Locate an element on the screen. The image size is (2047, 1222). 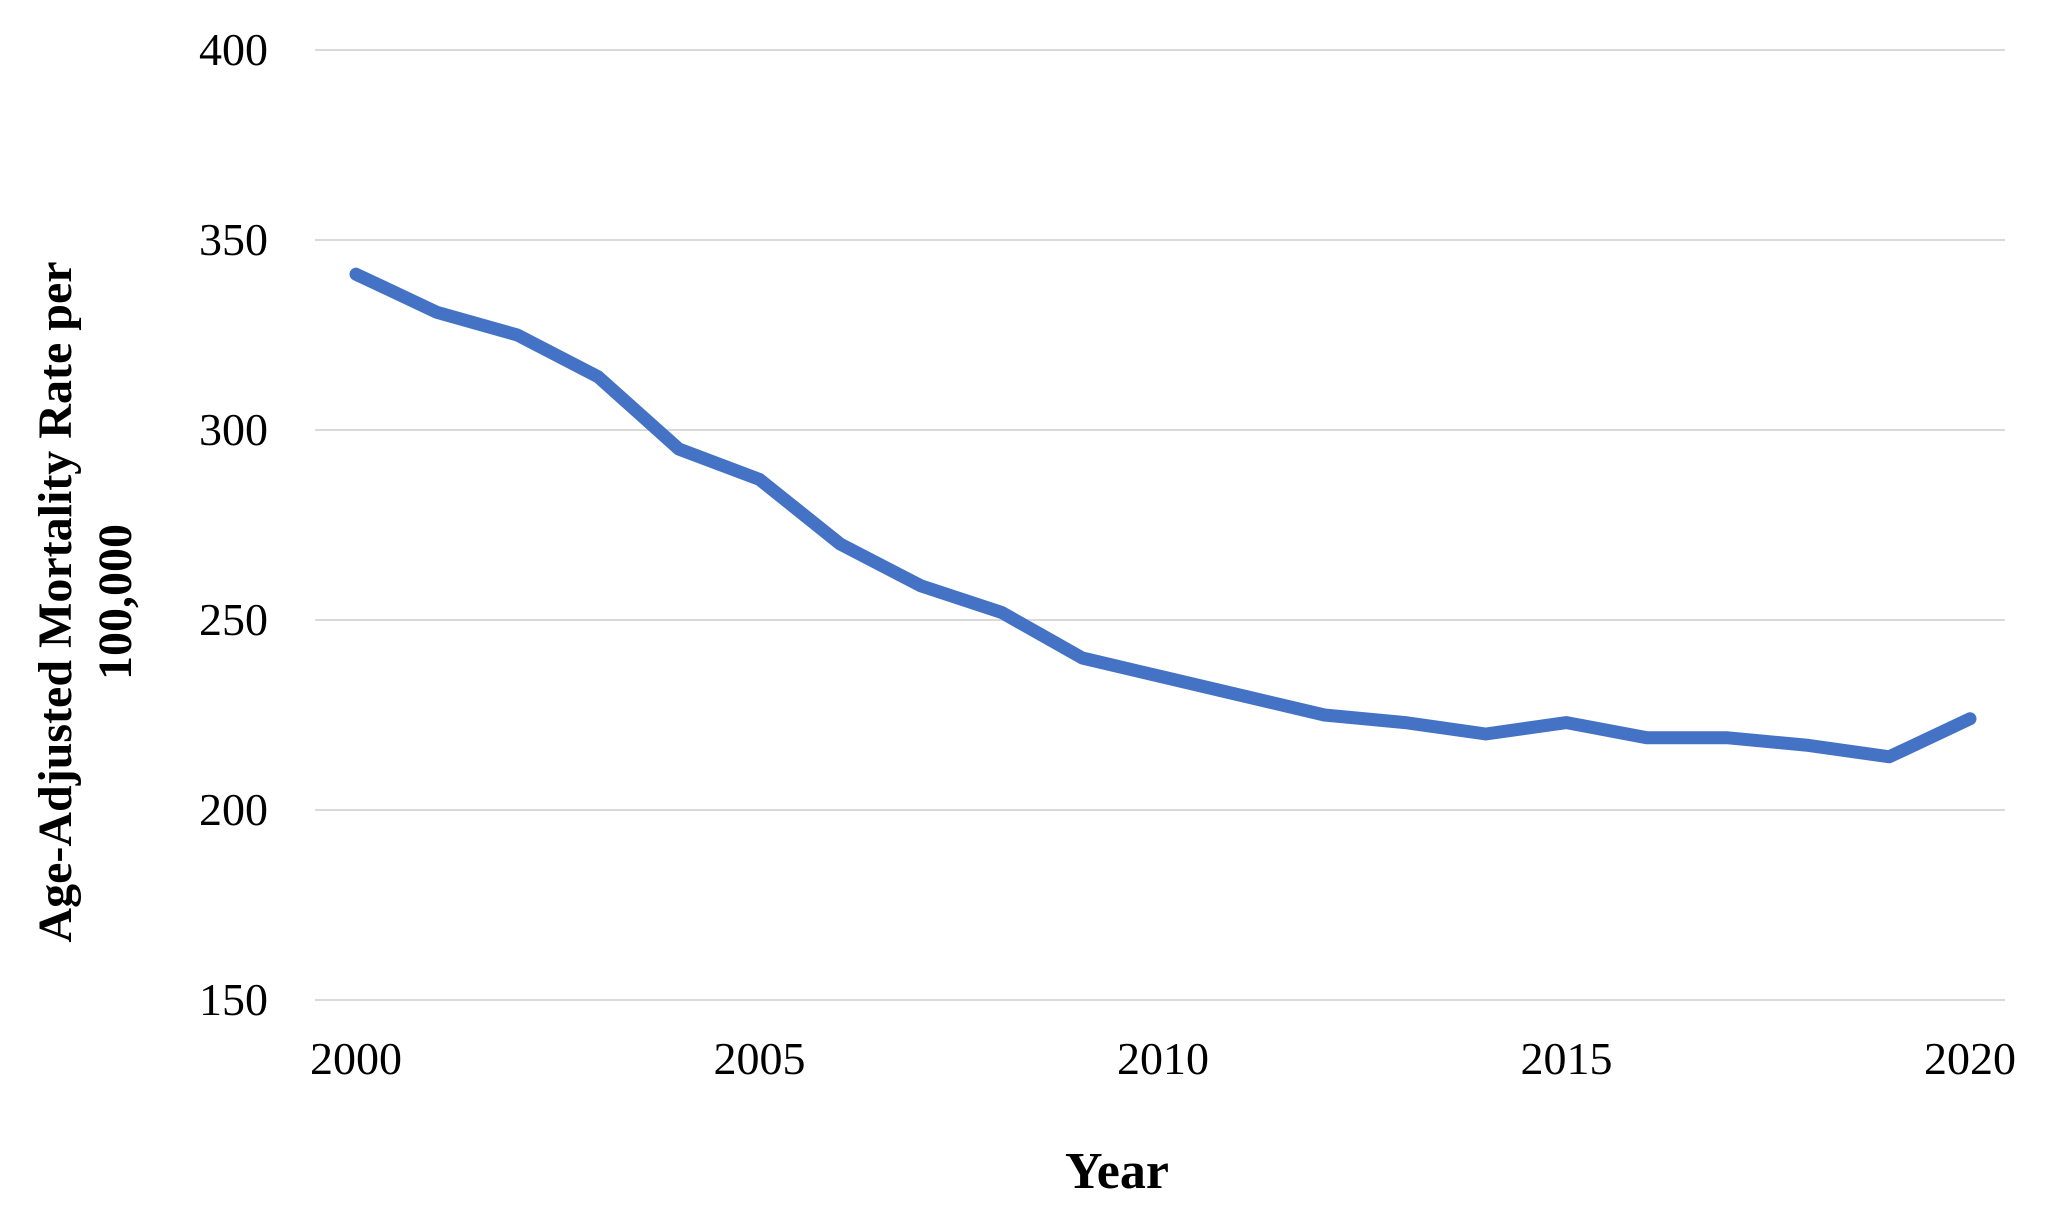
x-tick-label-2015: 2015 is located at coordinates (1566, 1058).